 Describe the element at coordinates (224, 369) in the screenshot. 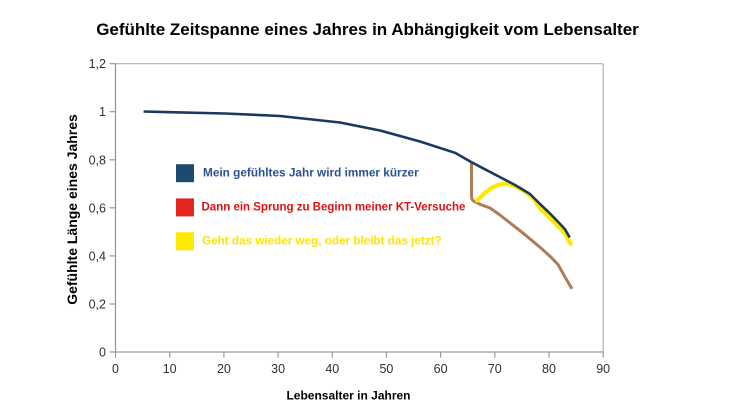

I see `svg-text: 20` at that location.